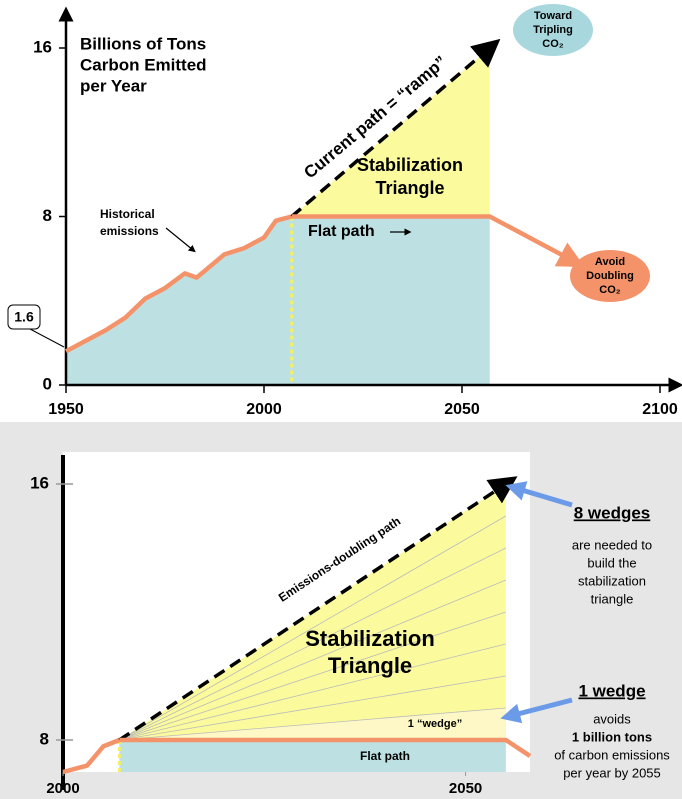 This screenshot has width=682, height=799. I want to click on annotation: emissions, so click(129, 231).